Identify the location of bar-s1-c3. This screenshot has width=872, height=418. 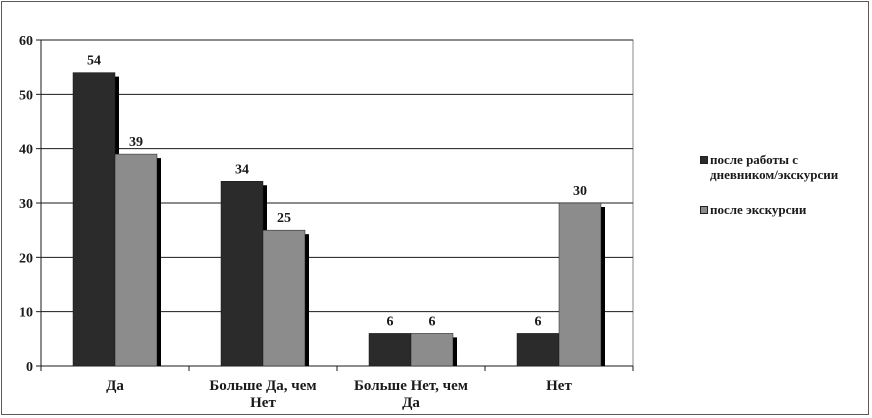
(390, 350).